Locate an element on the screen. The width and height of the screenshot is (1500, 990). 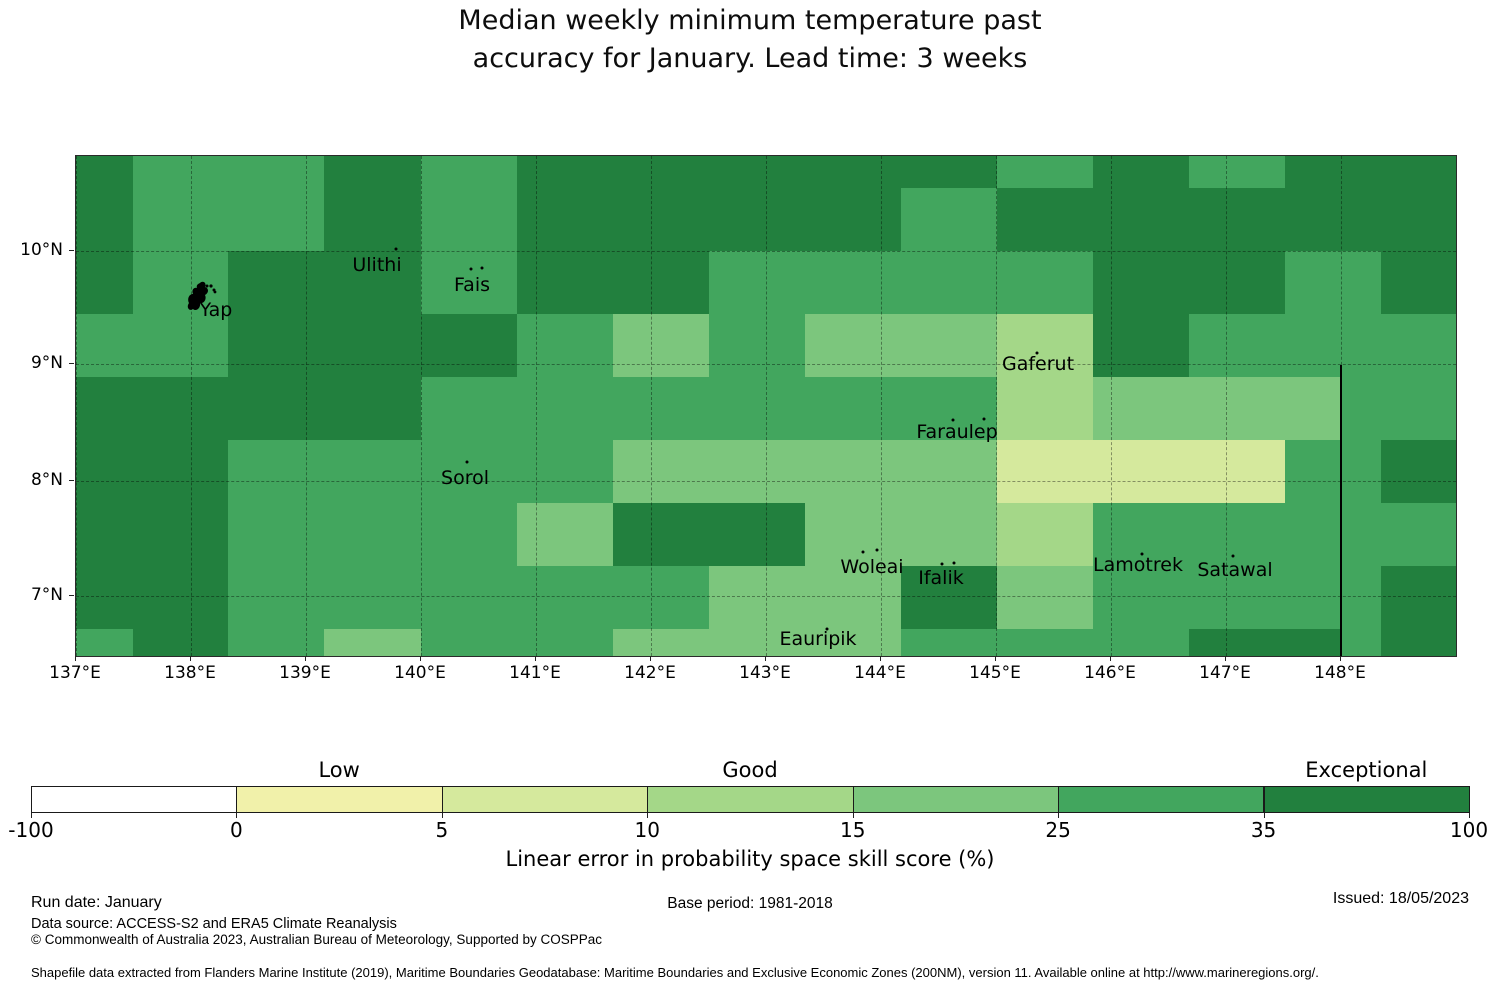
colorbar-tick-label: 0 is located at coordinates (236, 830).